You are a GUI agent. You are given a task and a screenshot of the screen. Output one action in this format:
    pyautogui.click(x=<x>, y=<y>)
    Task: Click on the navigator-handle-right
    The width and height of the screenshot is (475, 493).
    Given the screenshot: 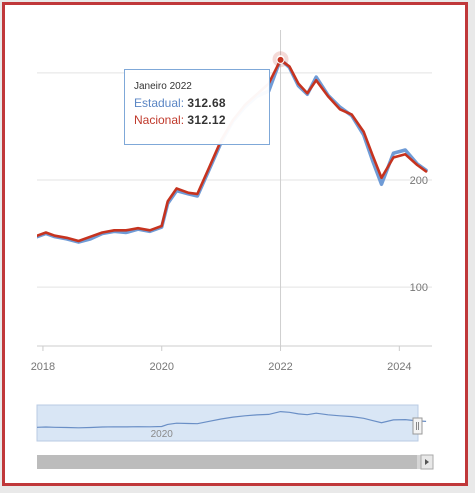 What is the action you would take?
    pyautogui.click(x=417, y=426)
    